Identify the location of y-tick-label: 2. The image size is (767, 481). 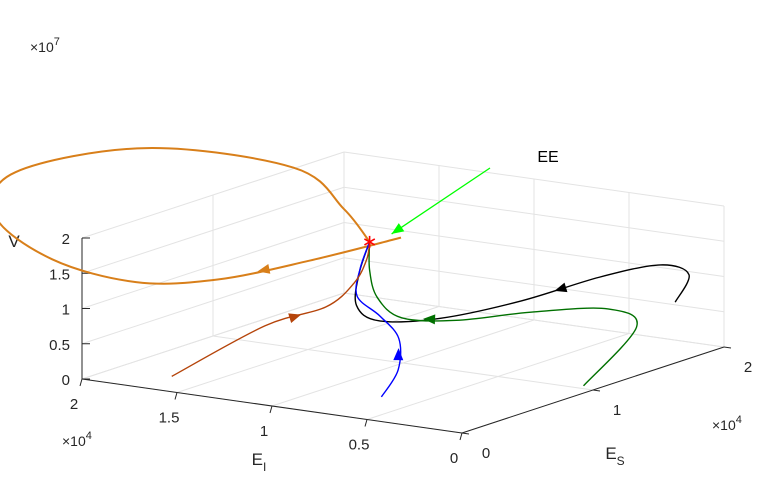
(74, 404).